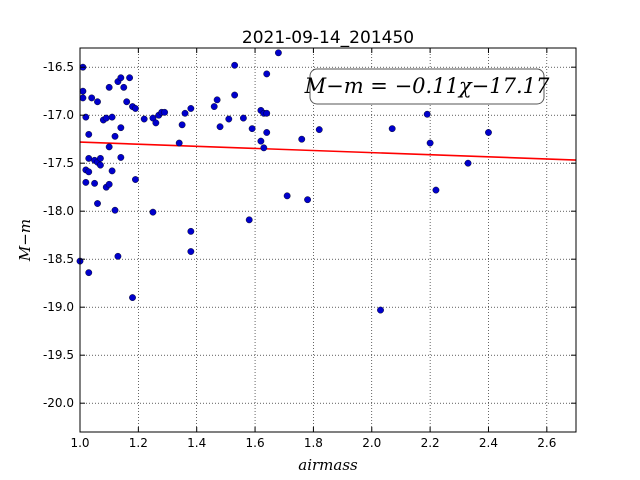 The width and height of the screenshot is (640, 480). What do you see at coordinates (313, 443) in the screenshot?
I see `x-tick-label: 1.8` at bounding box center [313, 443].